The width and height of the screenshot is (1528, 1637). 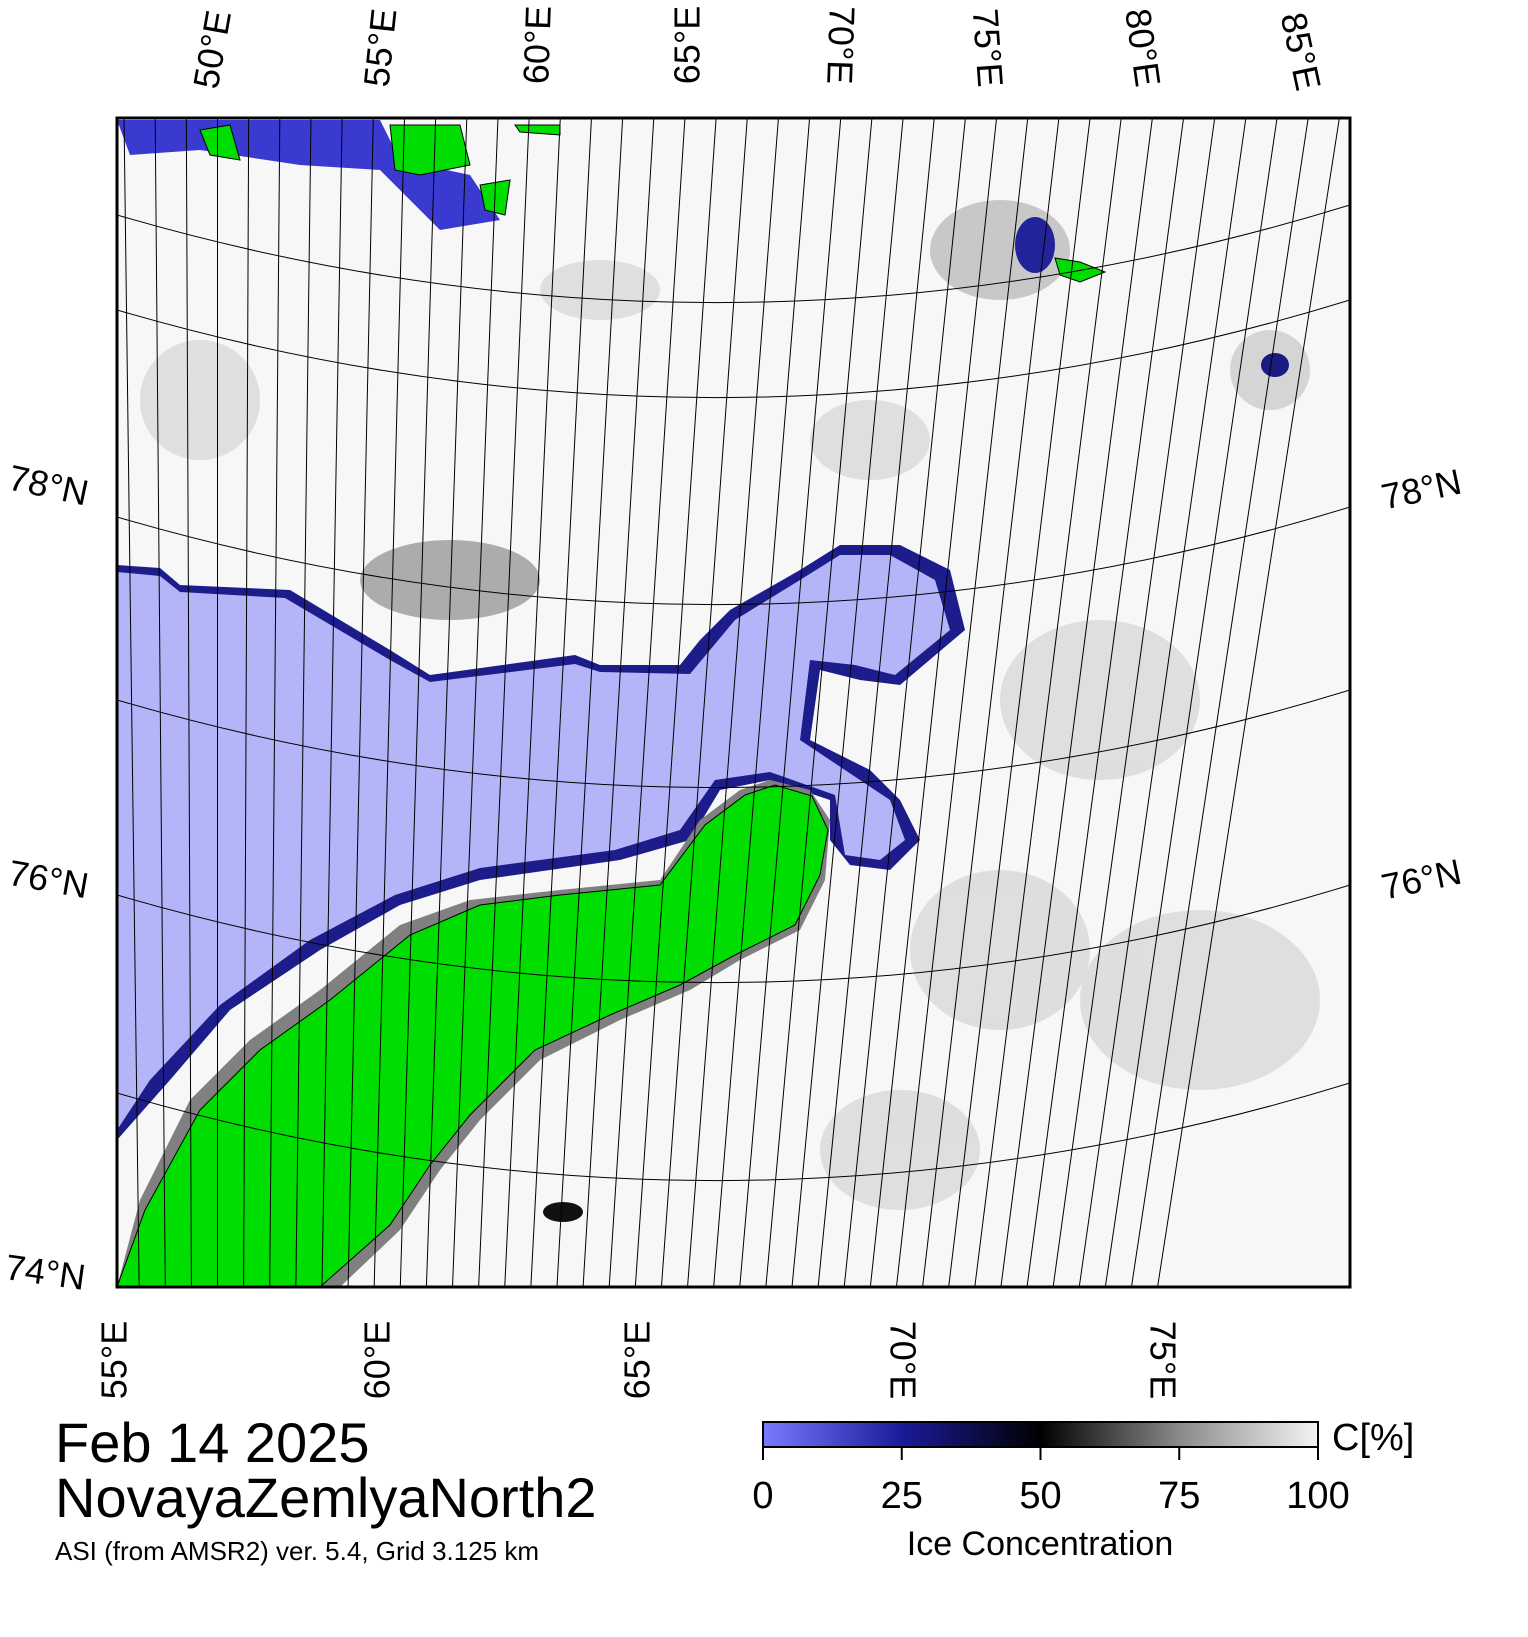 I want to click on colorbar, so click(x=1040, y=1434).